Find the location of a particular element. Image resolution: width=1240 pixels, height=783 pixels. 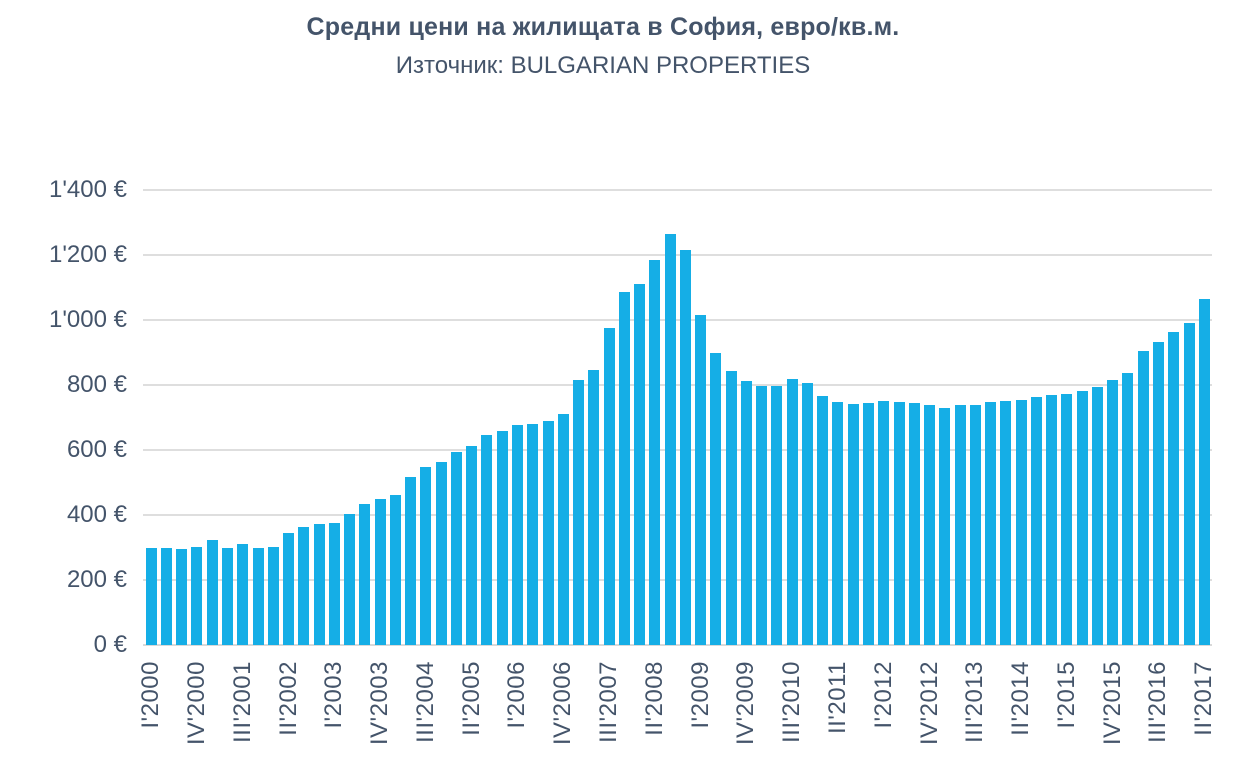

y-tick-label: 1'000 € is located at coordinates (88, 319).